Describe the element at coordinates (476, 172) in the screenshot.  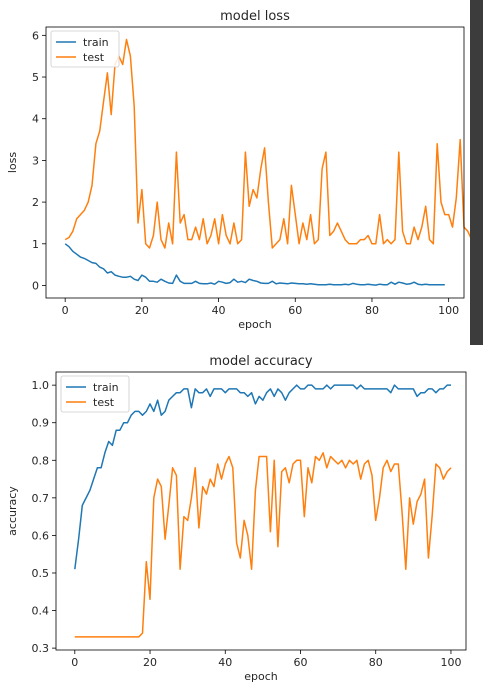
I see `scrollbar` at that location.